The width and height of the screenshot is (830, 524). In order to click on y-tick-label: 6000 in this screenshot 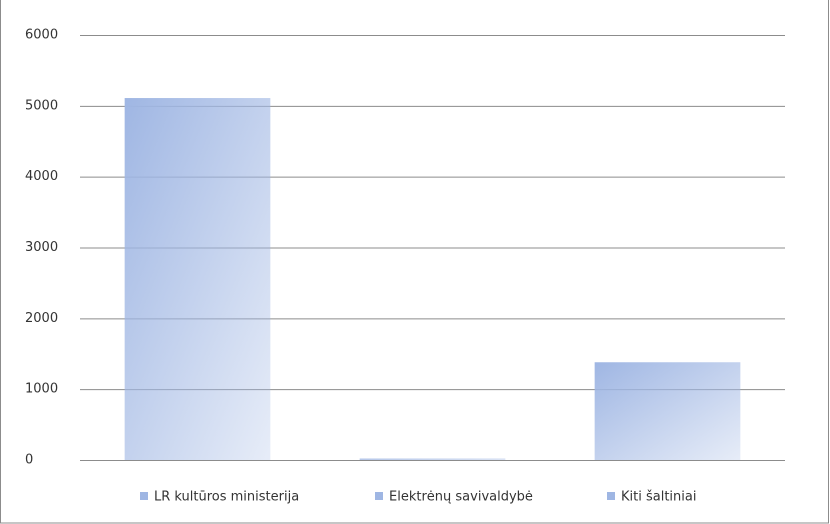, I will do `click(41, 35)`.